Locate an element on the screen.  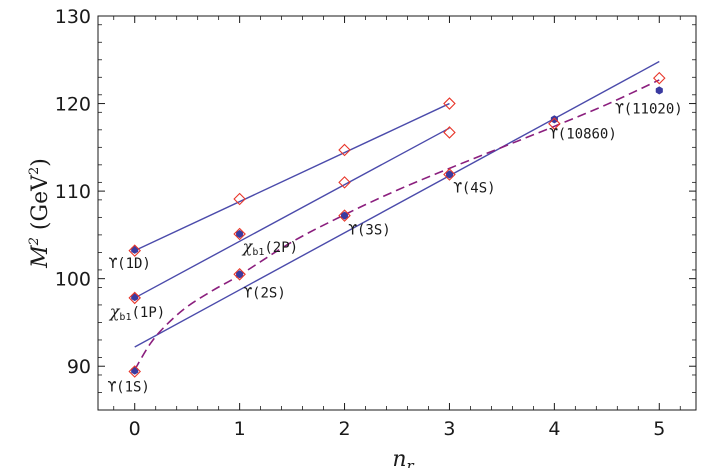
state-label-quantum: (1P) is located at coordinates (148, 313).